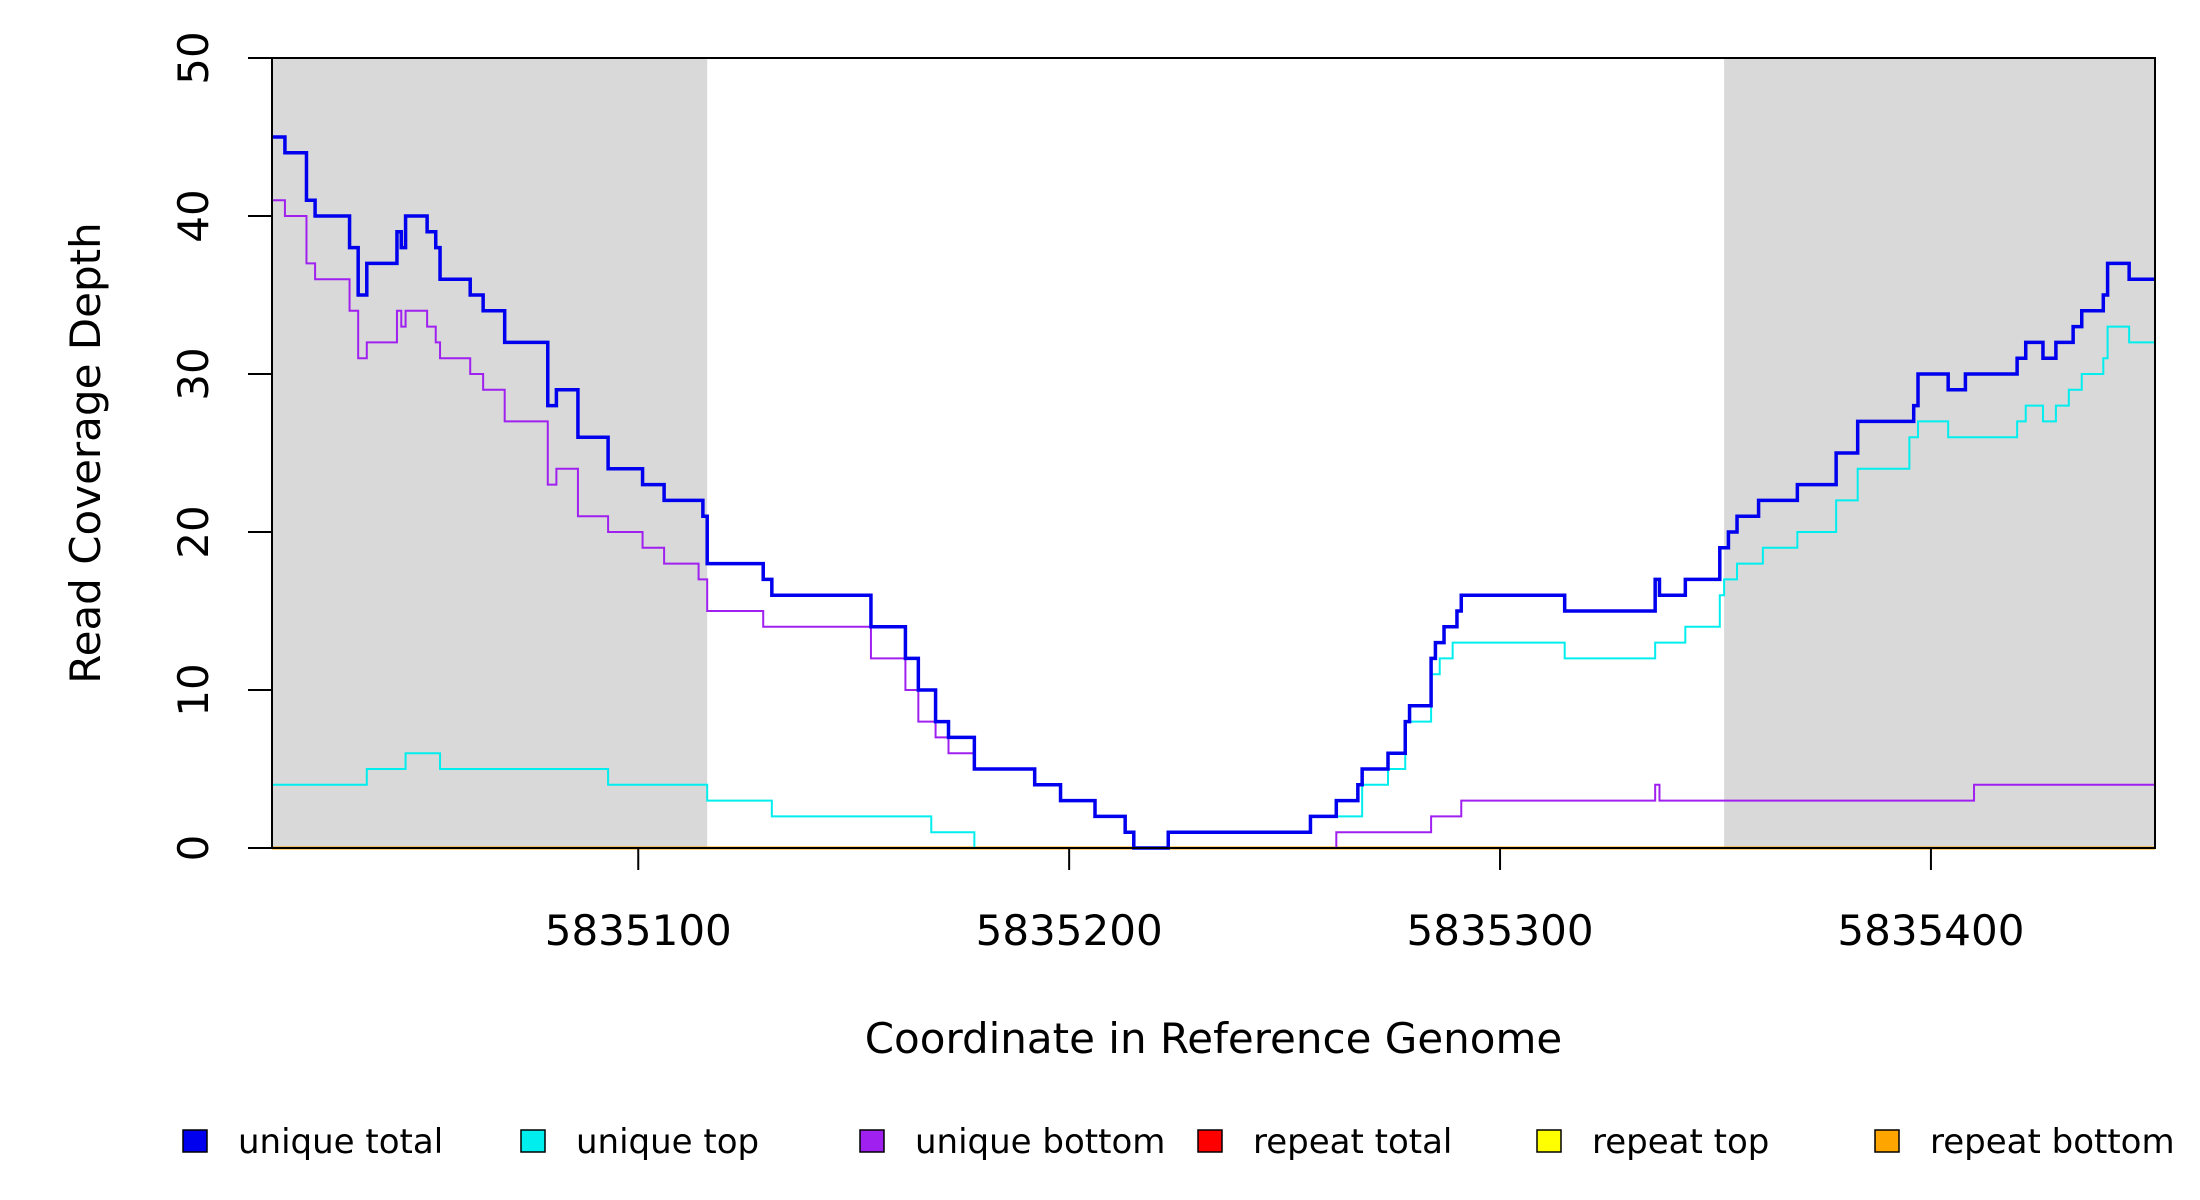 This screenshot has height=1200, width=2200. I want to click on y-tick-label-30: 30, so click(193, 373).